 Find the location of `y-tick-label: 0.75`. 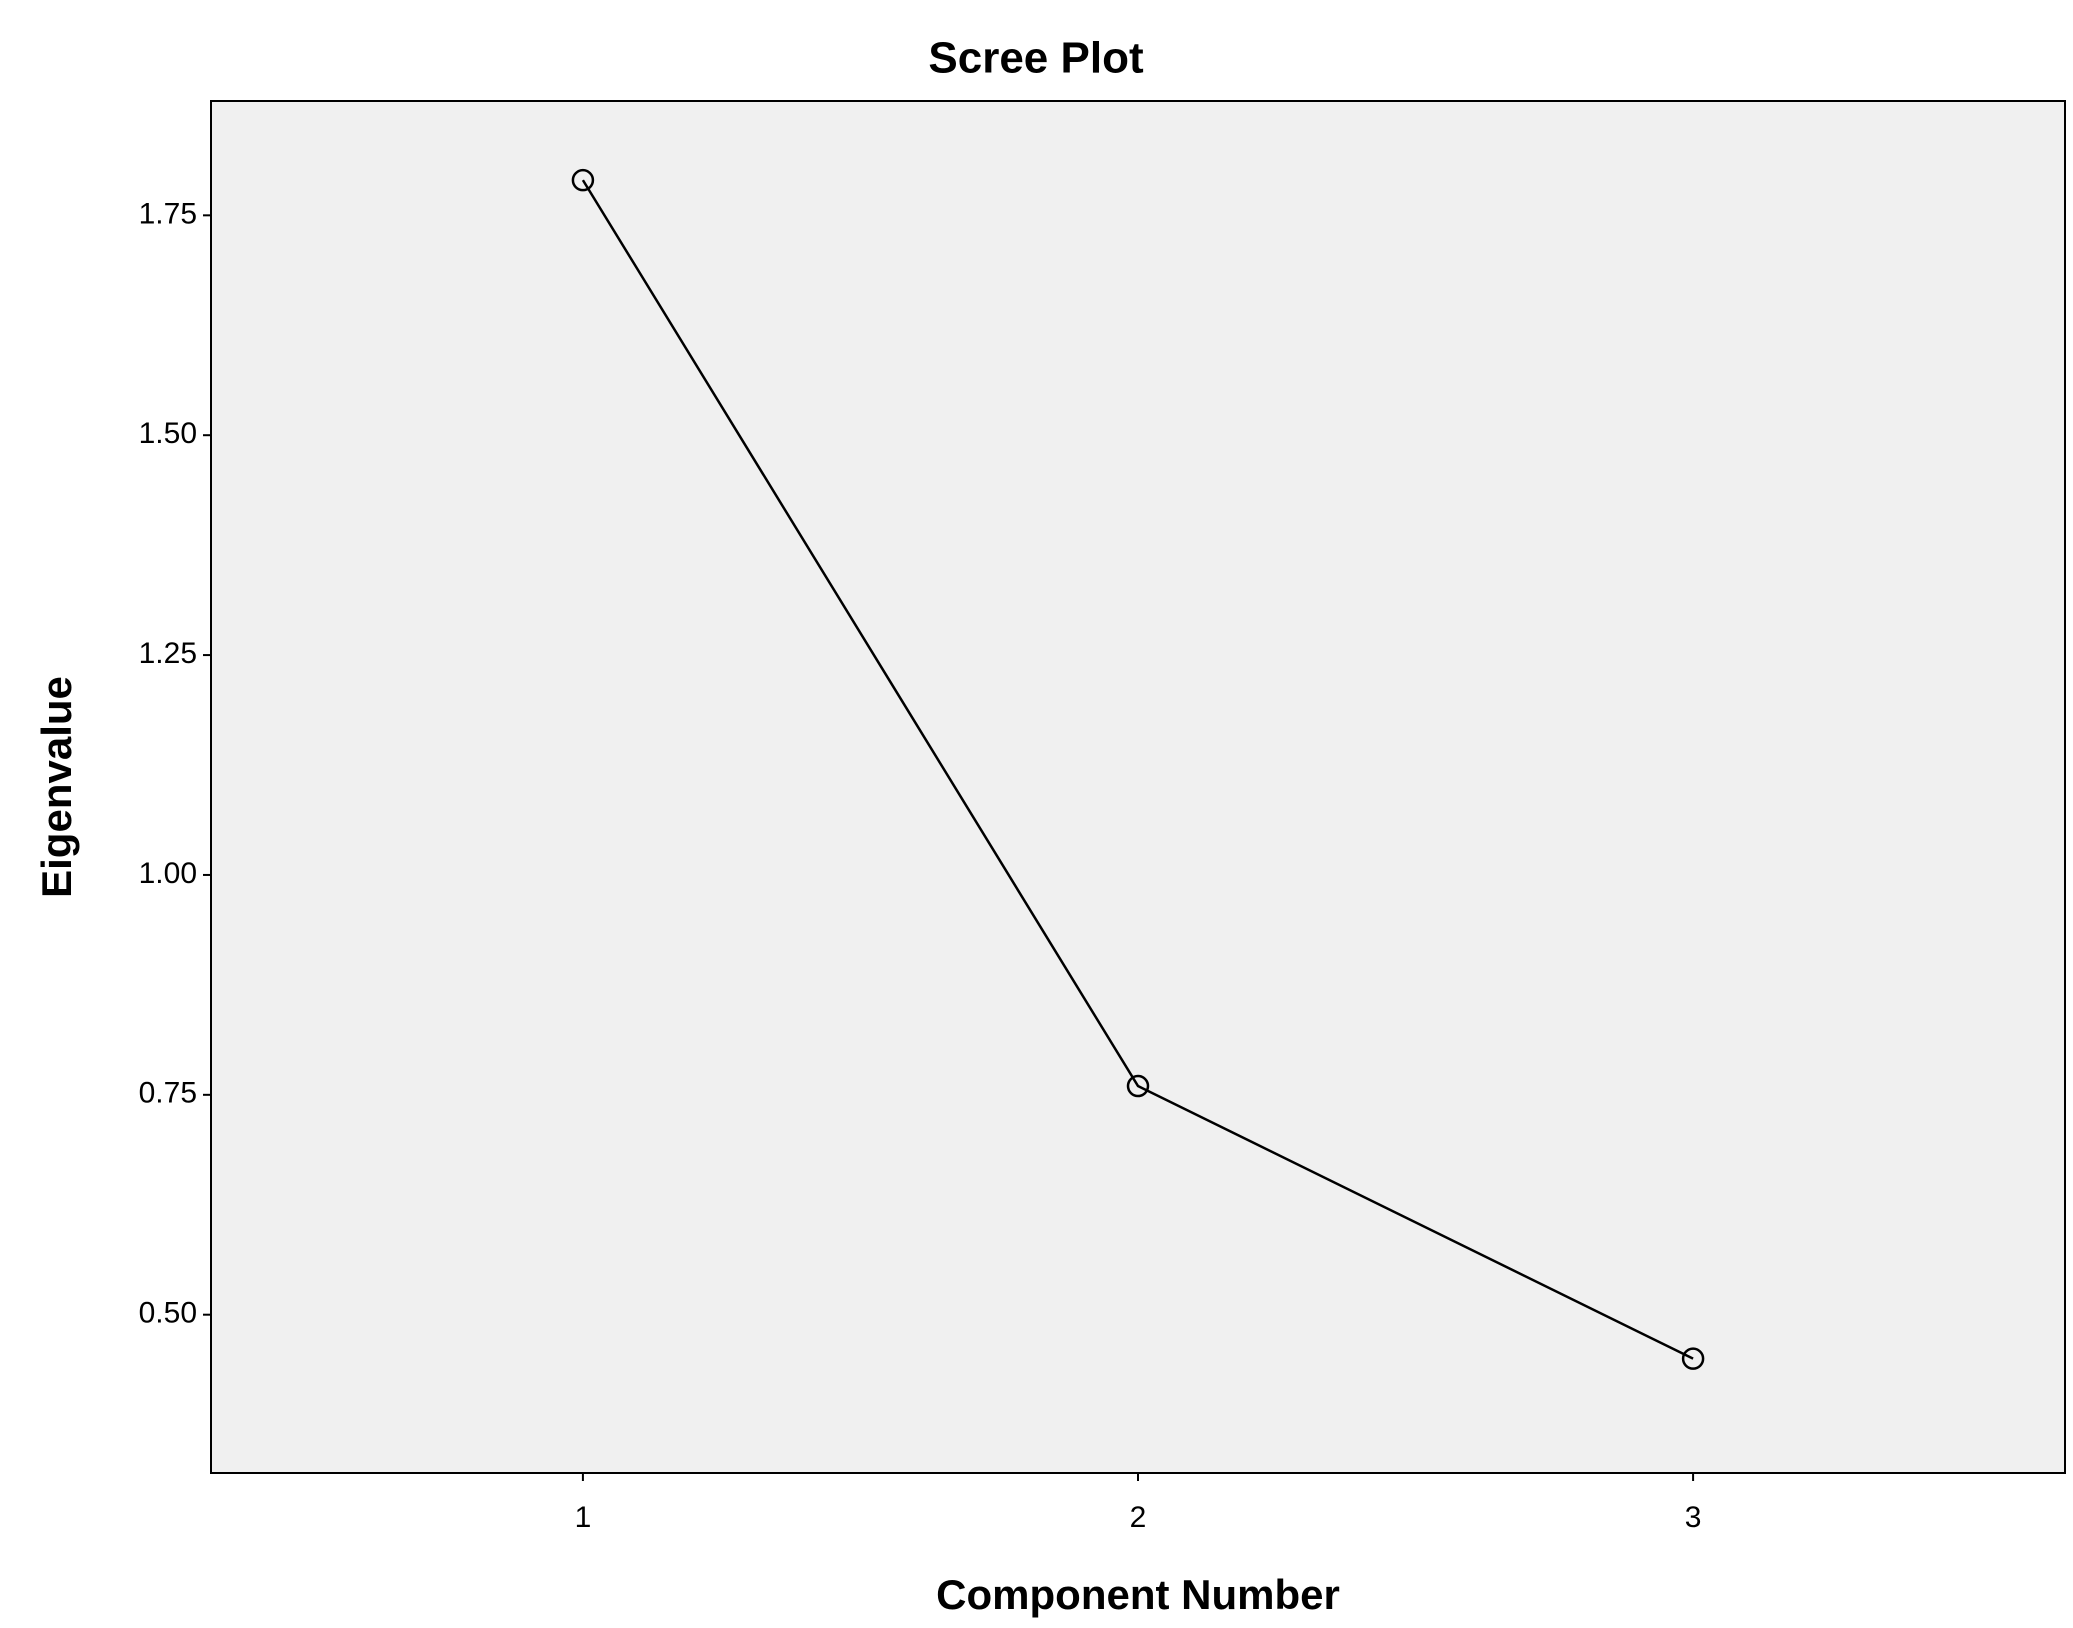

y-tick-label: 0.75 is located at coordinates (168, 1093).